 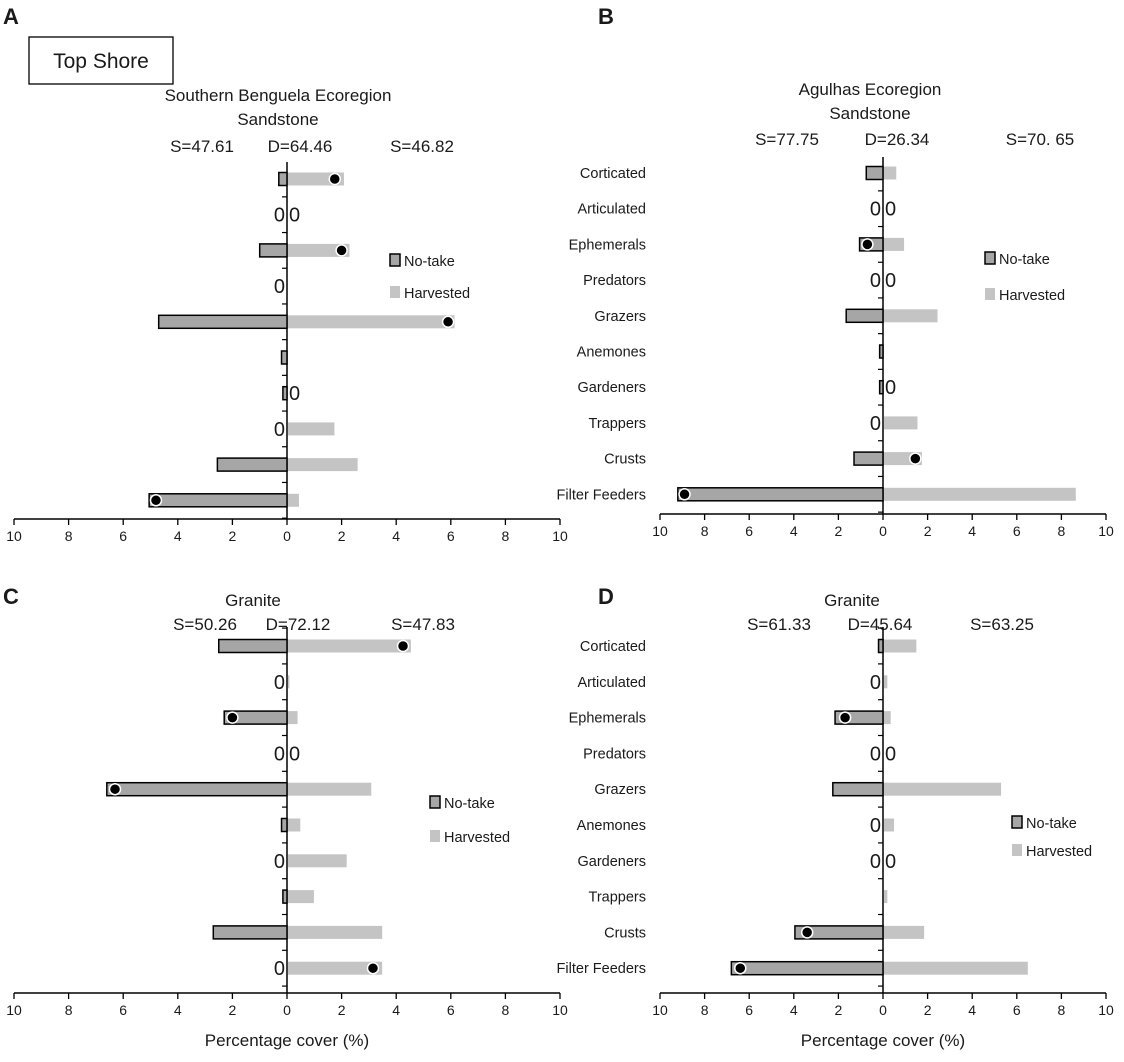 What do you see at coordinates (620, 790) in the screenshot?
I see `category-label: Grazers` at bounding box center [620, 790].